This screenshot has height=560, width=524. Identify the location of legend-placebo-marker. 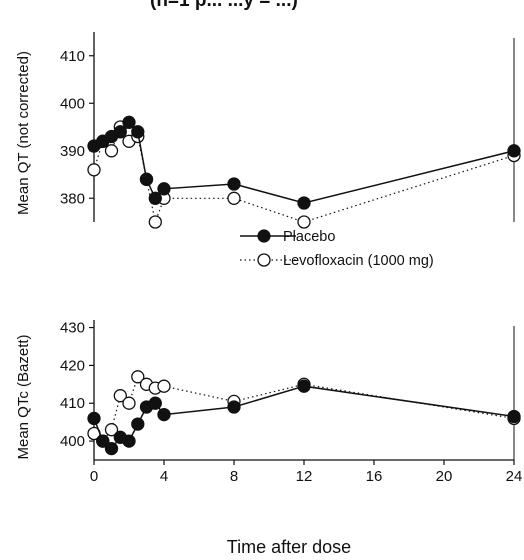
(264, 236).